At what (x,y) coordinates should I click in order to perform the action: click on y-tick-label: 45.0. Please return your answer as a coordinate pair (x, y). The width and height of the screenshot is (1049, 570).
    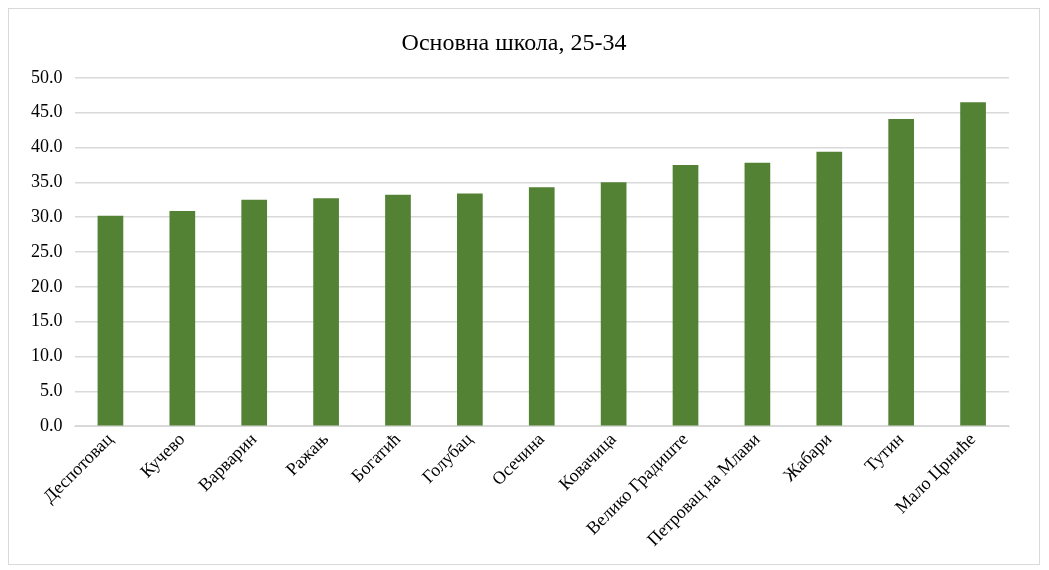
    Looking at the image, I should click on (47, 111).